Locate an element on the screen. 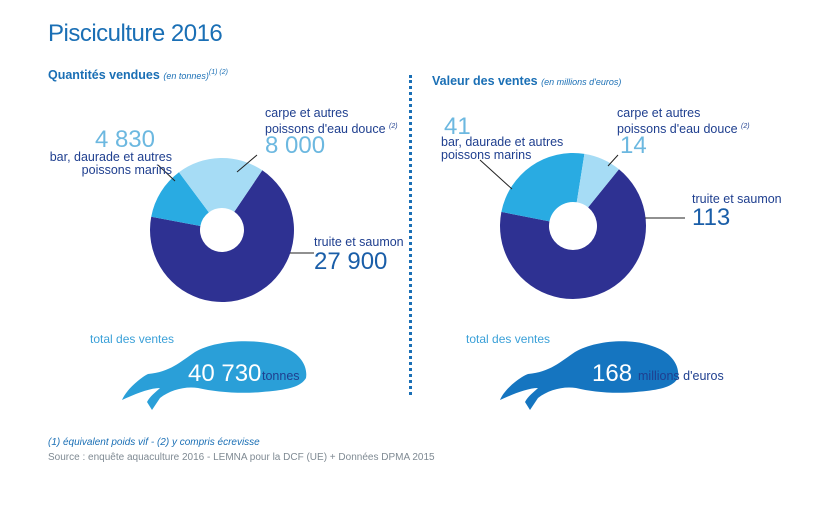  left-total-label: total des ventes is located at coordinates (132, 339).